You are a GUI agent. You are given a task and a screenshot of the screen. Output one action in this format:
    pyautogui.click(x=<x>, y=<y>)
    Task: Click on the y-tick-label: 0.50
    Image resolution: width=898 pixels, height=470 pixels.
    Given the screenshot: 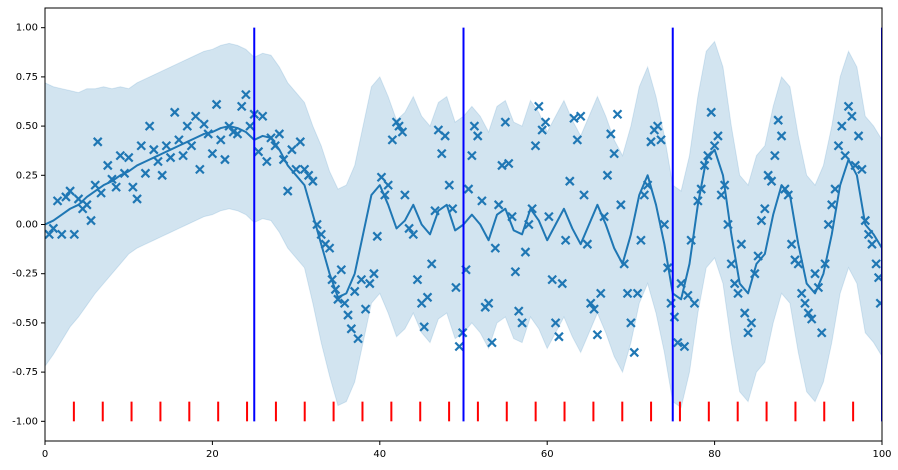 What is the action you would take?
    pyautogui.click(x=27, y=126)
    